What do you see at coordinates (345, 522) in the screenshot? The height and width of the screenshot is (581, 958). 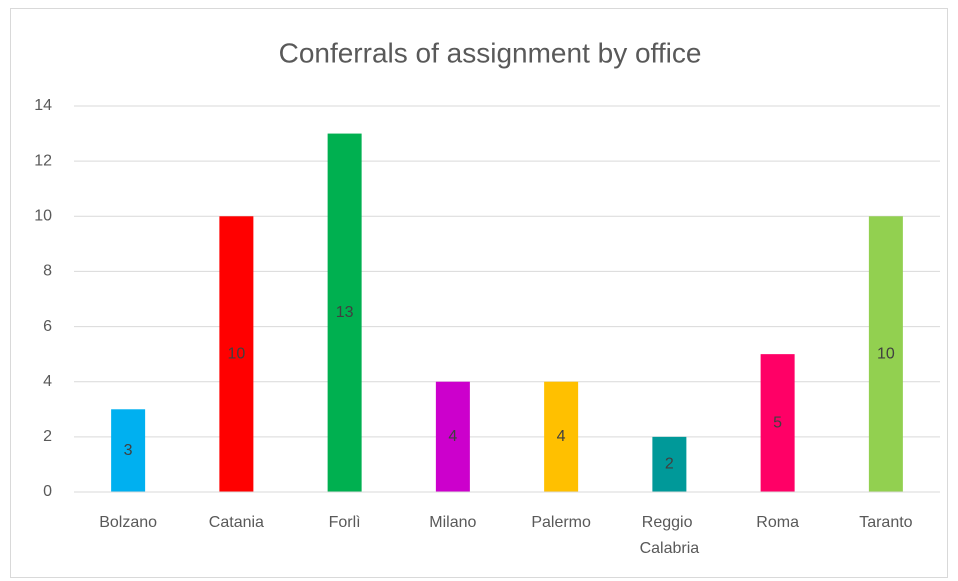 I see `x-tick-label: Forlì` at bounding box center [345, 522].